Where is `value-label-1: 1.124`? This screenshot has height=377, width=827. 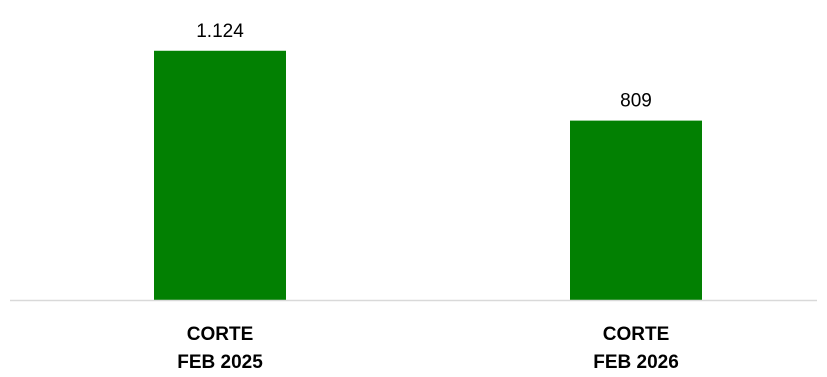
value-label-1: 1.124 is located at coordinates (220, 31).